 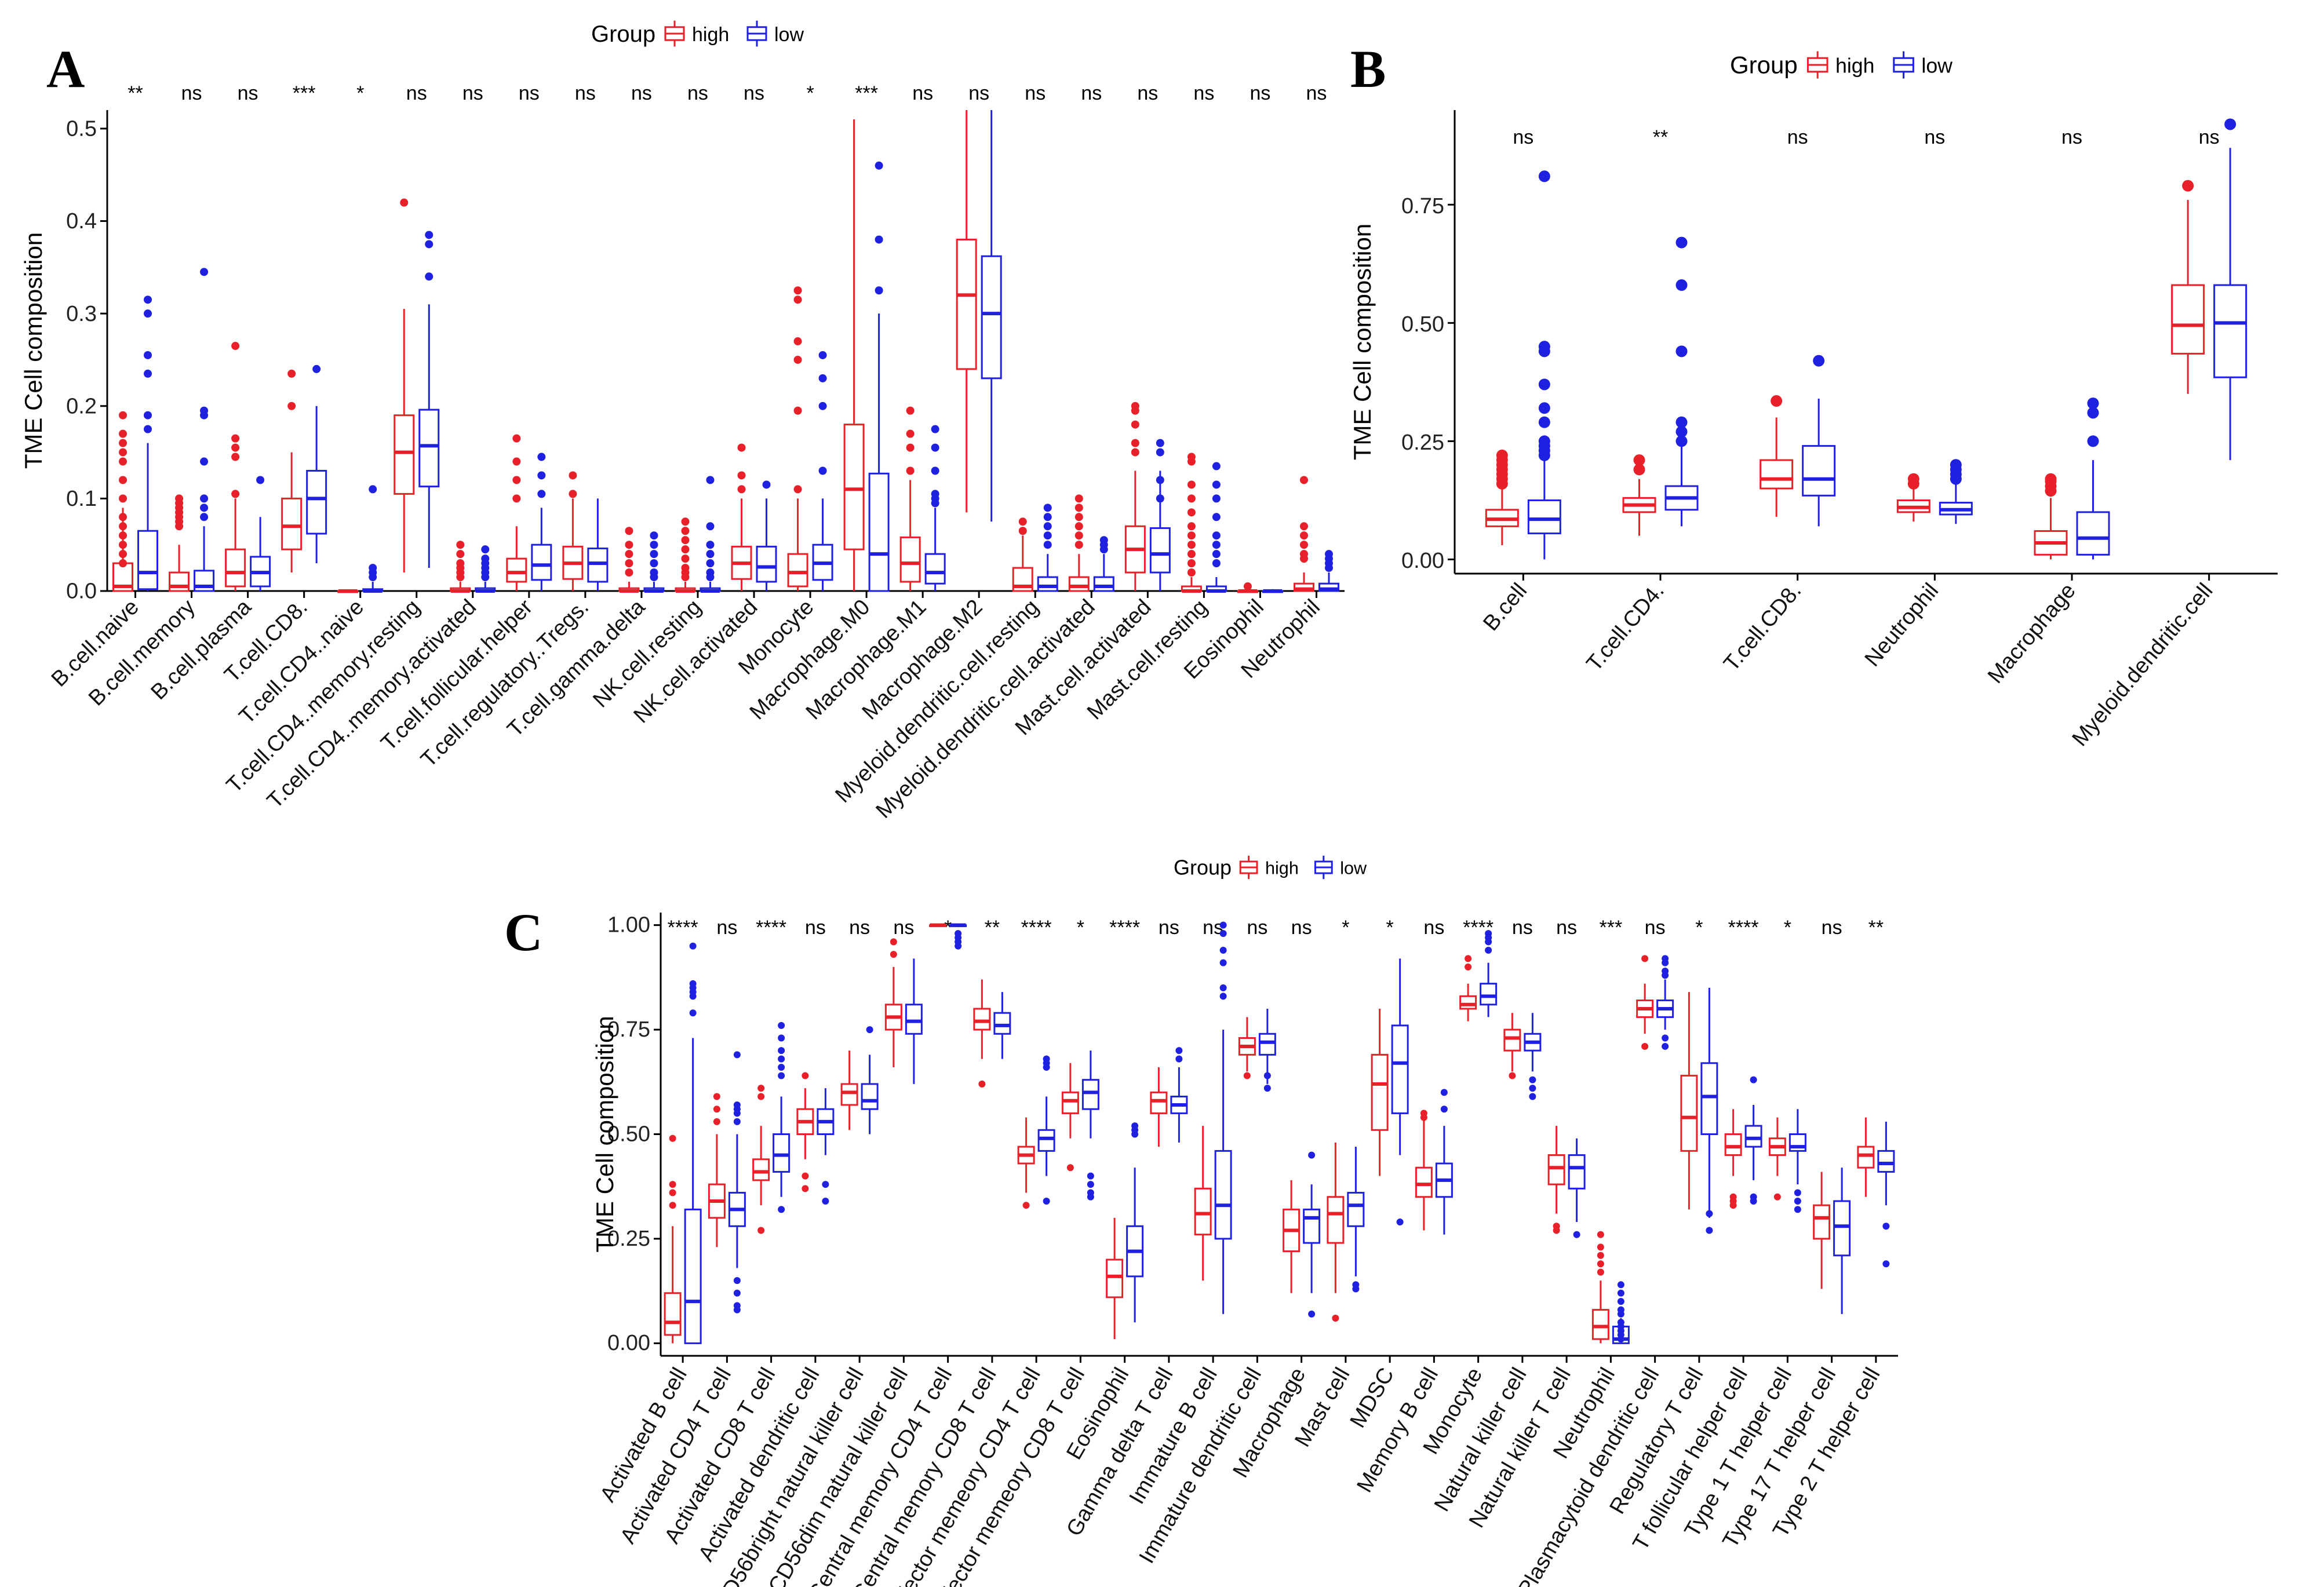 I want to click on panel-a-legend-key-low, so click(x=756, y=33).